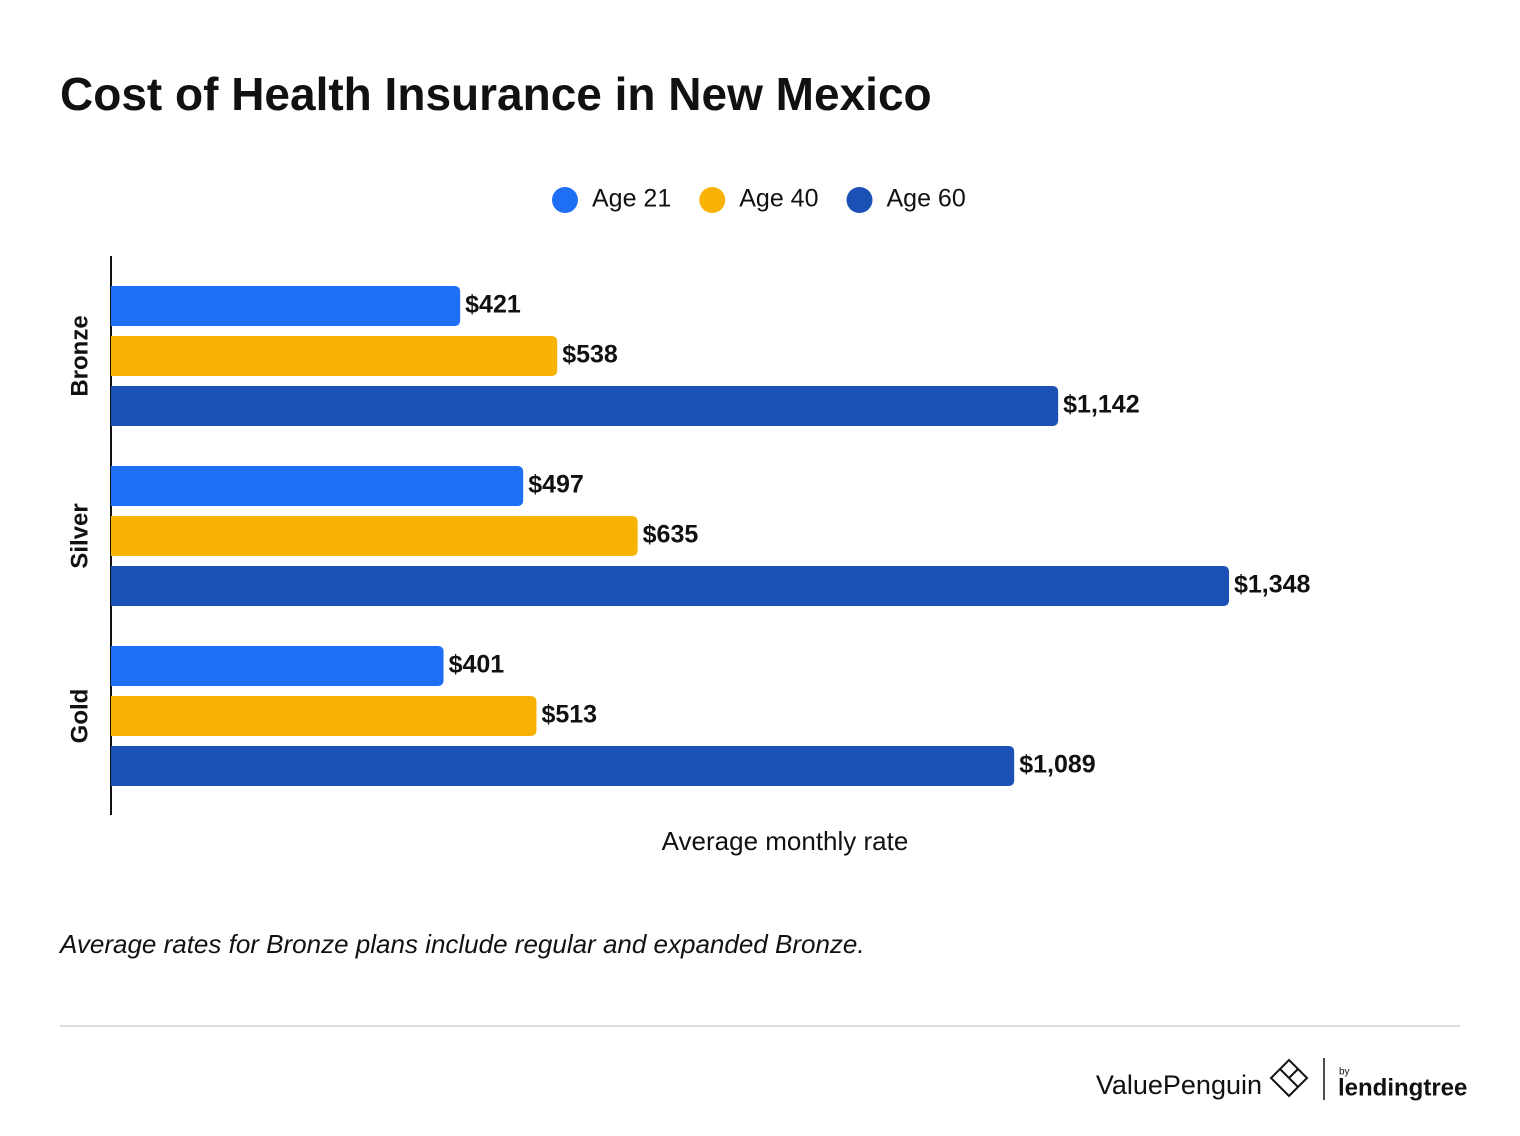 Image resolution: width=1520 pixels, height=1136 pixels. What do you see at coordinates (785, 841) in the screenshot?
I see `x-axis-label: Average monthly rate` at bounding box center [785, 841].